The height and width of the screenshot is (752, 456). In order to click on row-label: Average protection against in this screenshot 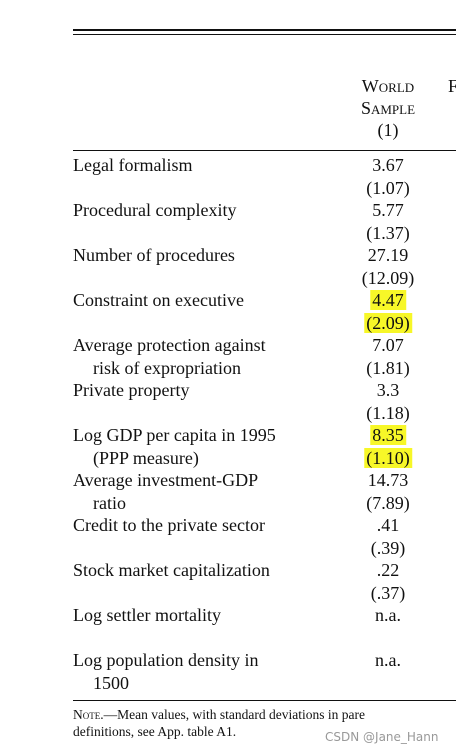, I will do `click(169, 345)`.